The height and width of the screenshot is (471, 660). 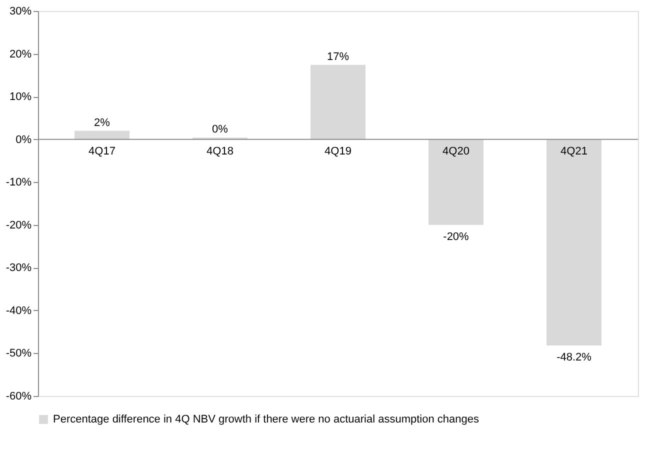 I want to click on data-label: 0%, so click(x=220, y=130).